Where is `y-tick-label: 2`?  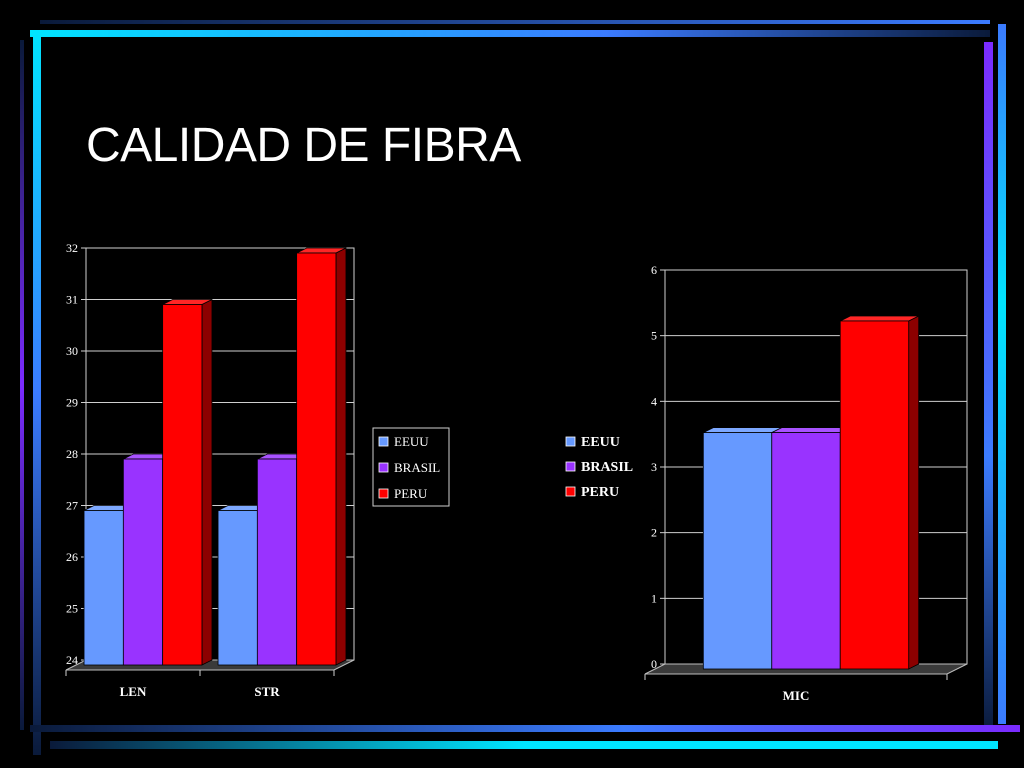 y-tick-label: 2 is located at coordinates (654, 533).